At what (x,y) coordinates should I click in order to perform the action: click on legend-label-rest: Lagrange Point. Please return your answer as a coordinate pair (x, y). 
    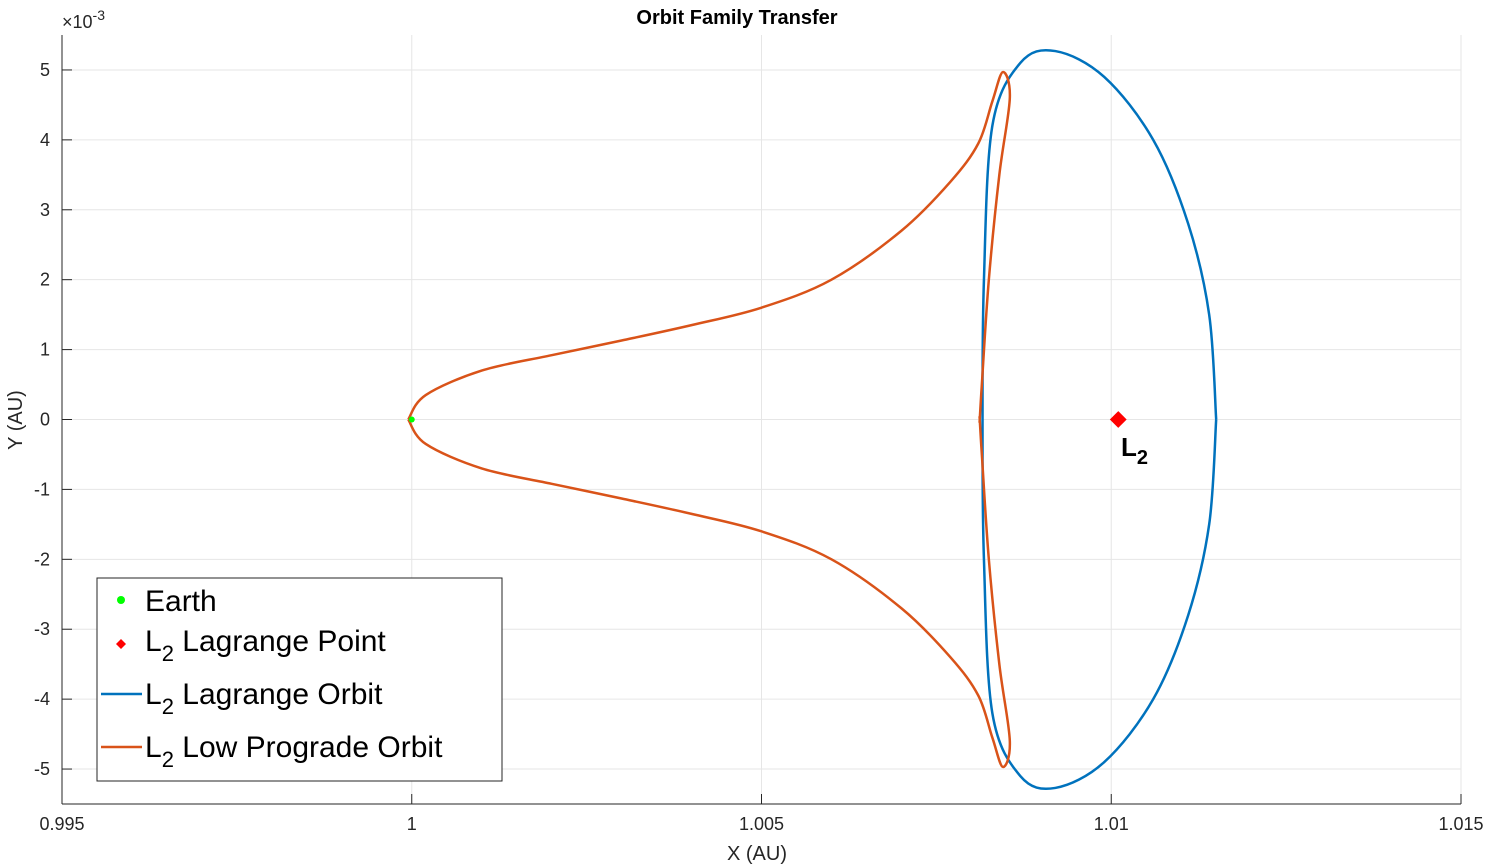
    Looking at the image, I should click on (280, 641).